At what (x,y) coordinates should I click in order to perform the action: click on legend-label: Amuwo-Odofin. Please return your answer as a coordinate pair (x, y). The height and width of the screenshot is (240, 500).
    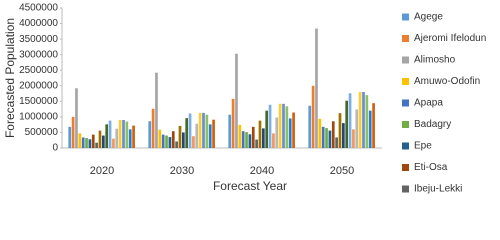
    Looking at the image, I should click on (447, 81).